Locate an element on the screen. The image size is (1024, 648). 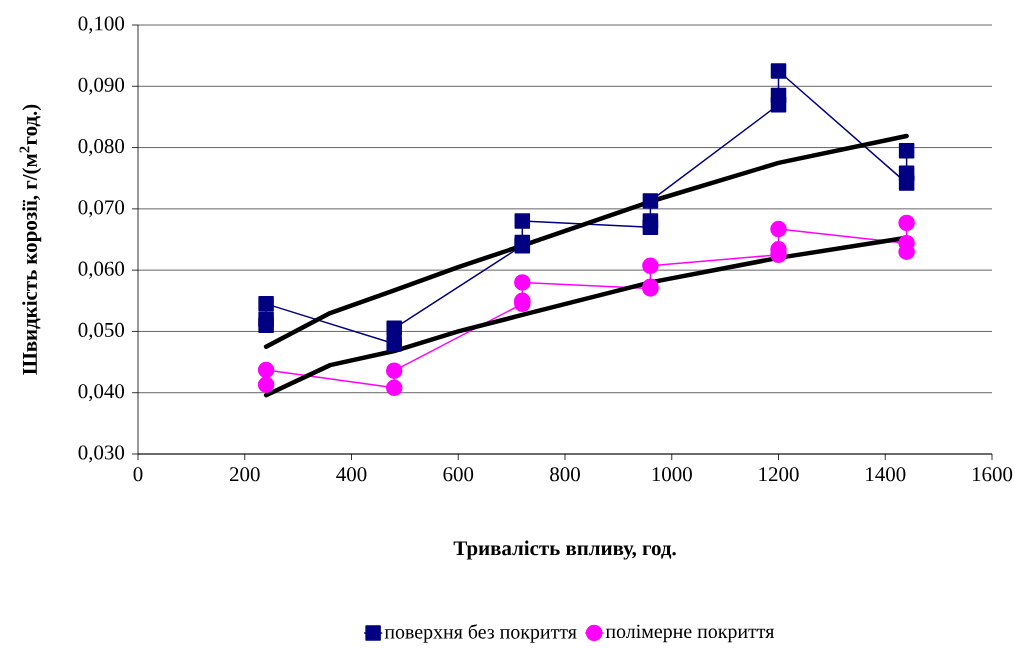
x-tick-label: 1000 is located at coordinates (672, 474).